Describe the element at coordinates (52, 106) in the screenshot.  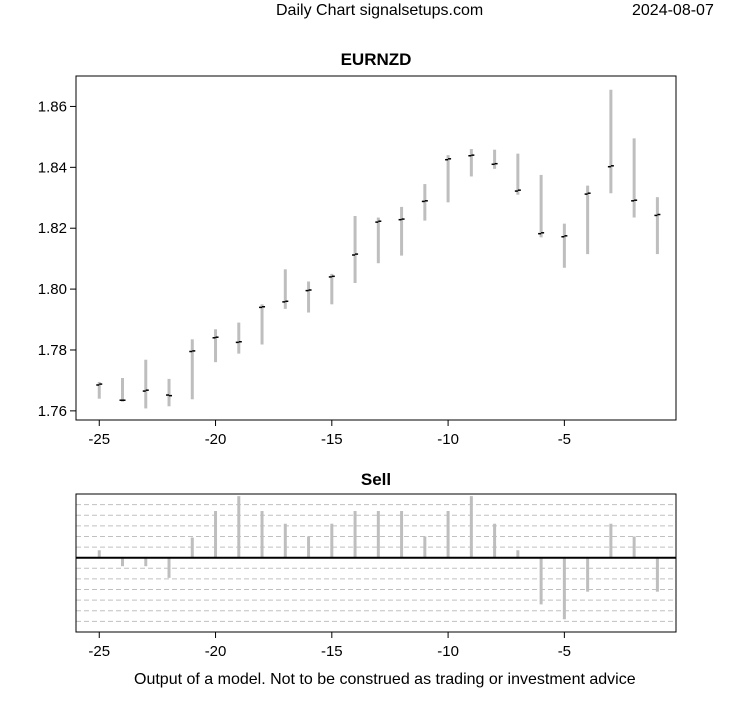
I see `y-axis-tick-label: 1.86` at that location.